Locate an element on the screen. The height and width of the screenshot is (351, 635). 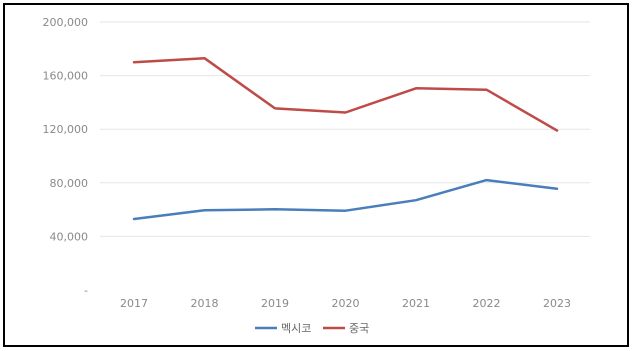
x-tick-label: 2023 is located at coordinates (557, 303).